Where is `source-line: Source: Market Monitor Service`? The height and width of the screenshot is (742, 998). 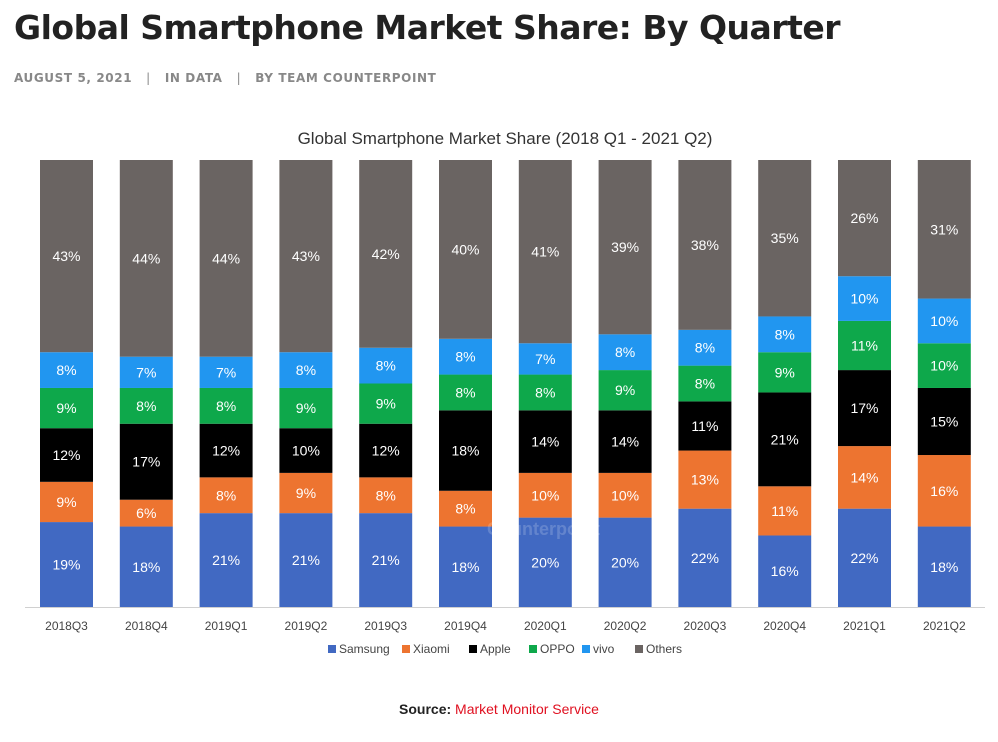 source-line: Source: Market Monitor Service is located at coordinates (499, 709).